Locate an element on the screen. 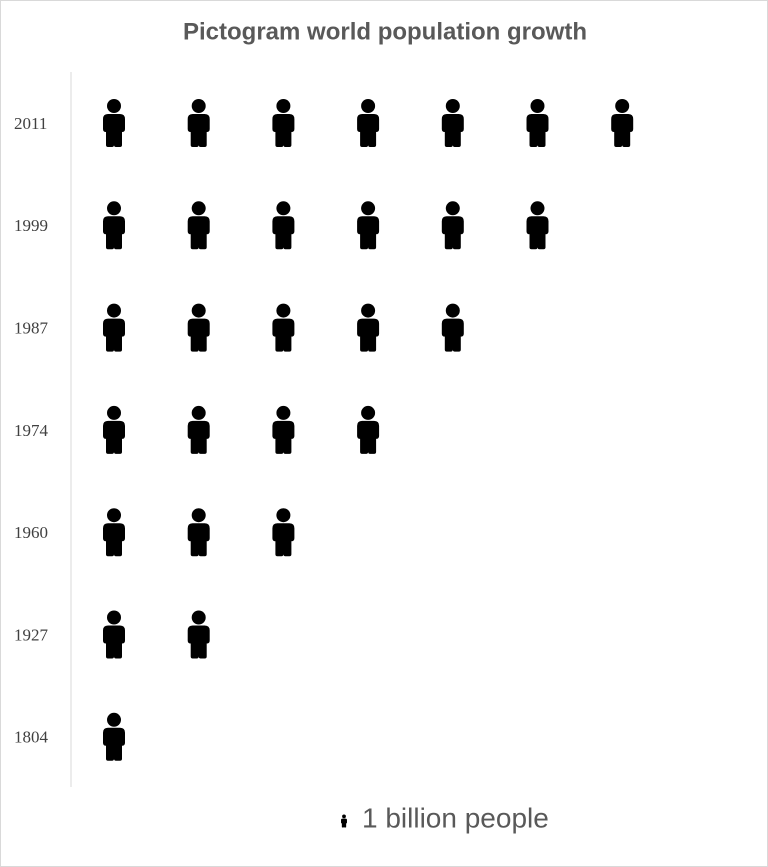  legend-icon is located at coordinates (344, 821).